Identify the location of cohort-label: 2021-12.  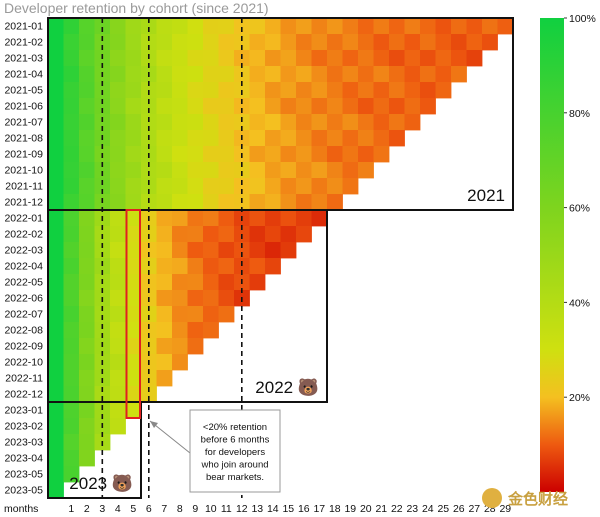
(23, 203).